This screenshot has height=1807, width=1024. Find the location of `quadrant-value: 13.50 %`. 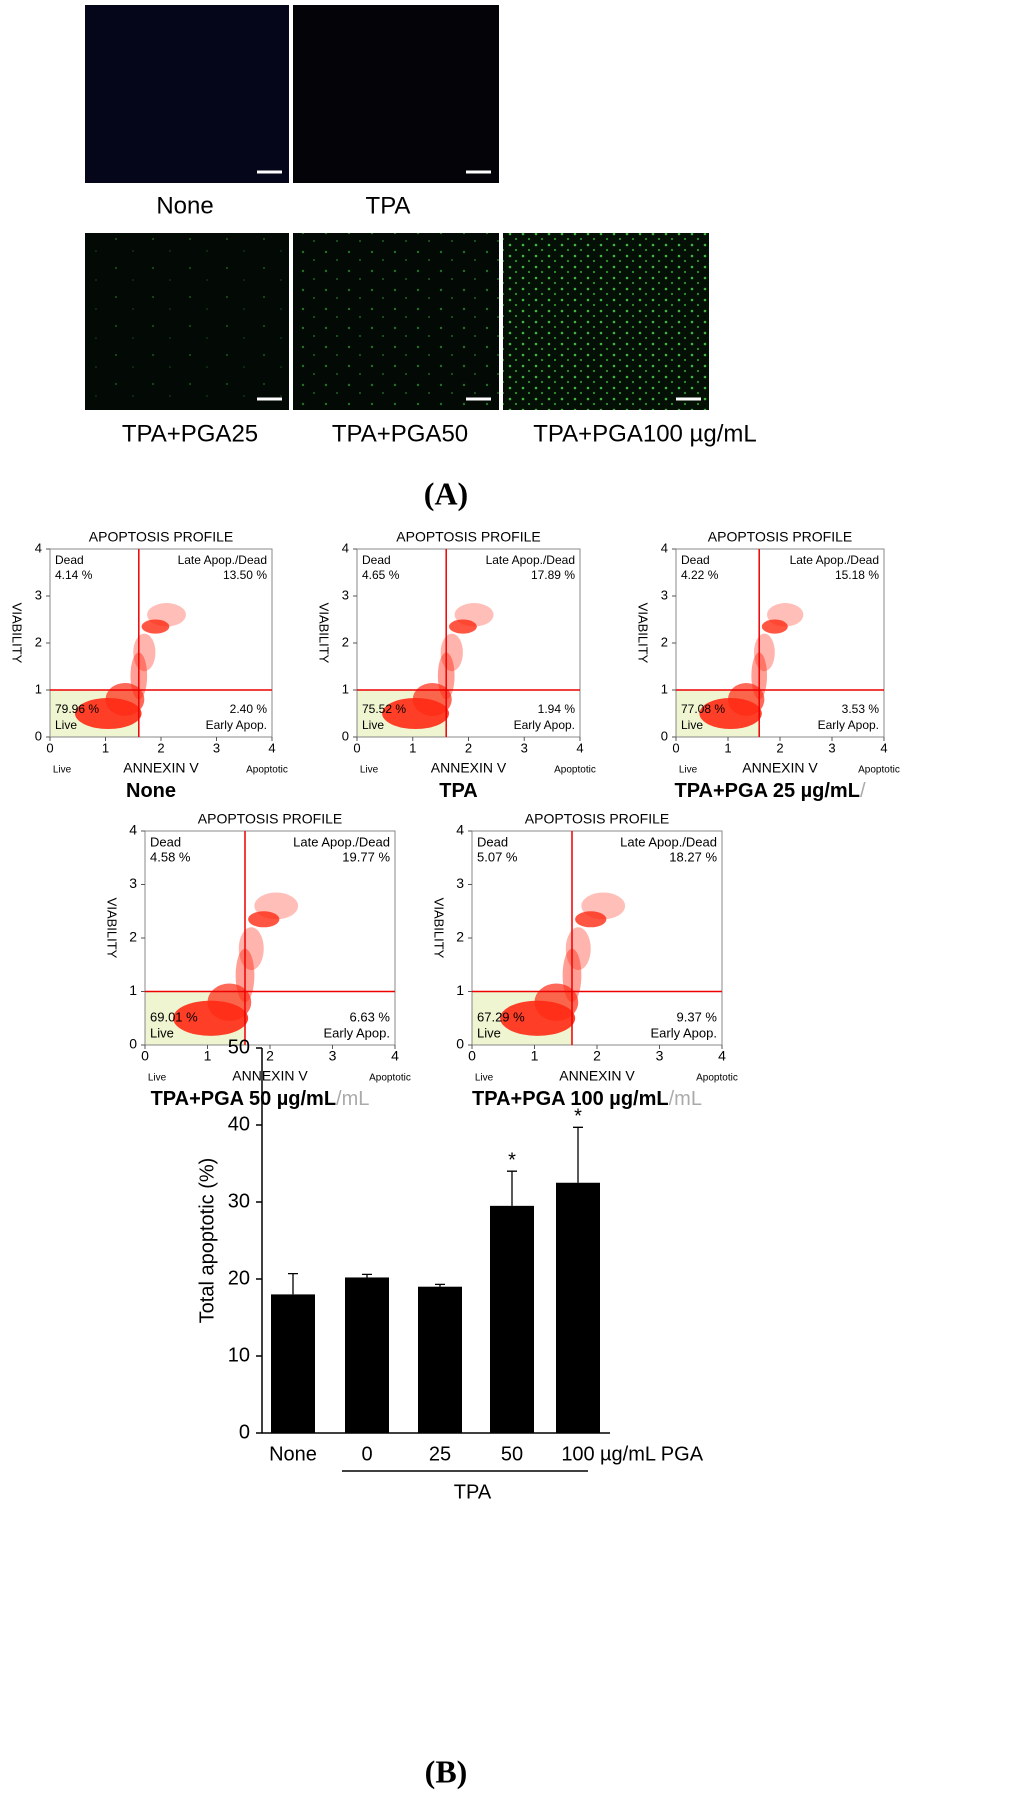

quadrant-value: 13.50 % is located at coordinates (245, 575).